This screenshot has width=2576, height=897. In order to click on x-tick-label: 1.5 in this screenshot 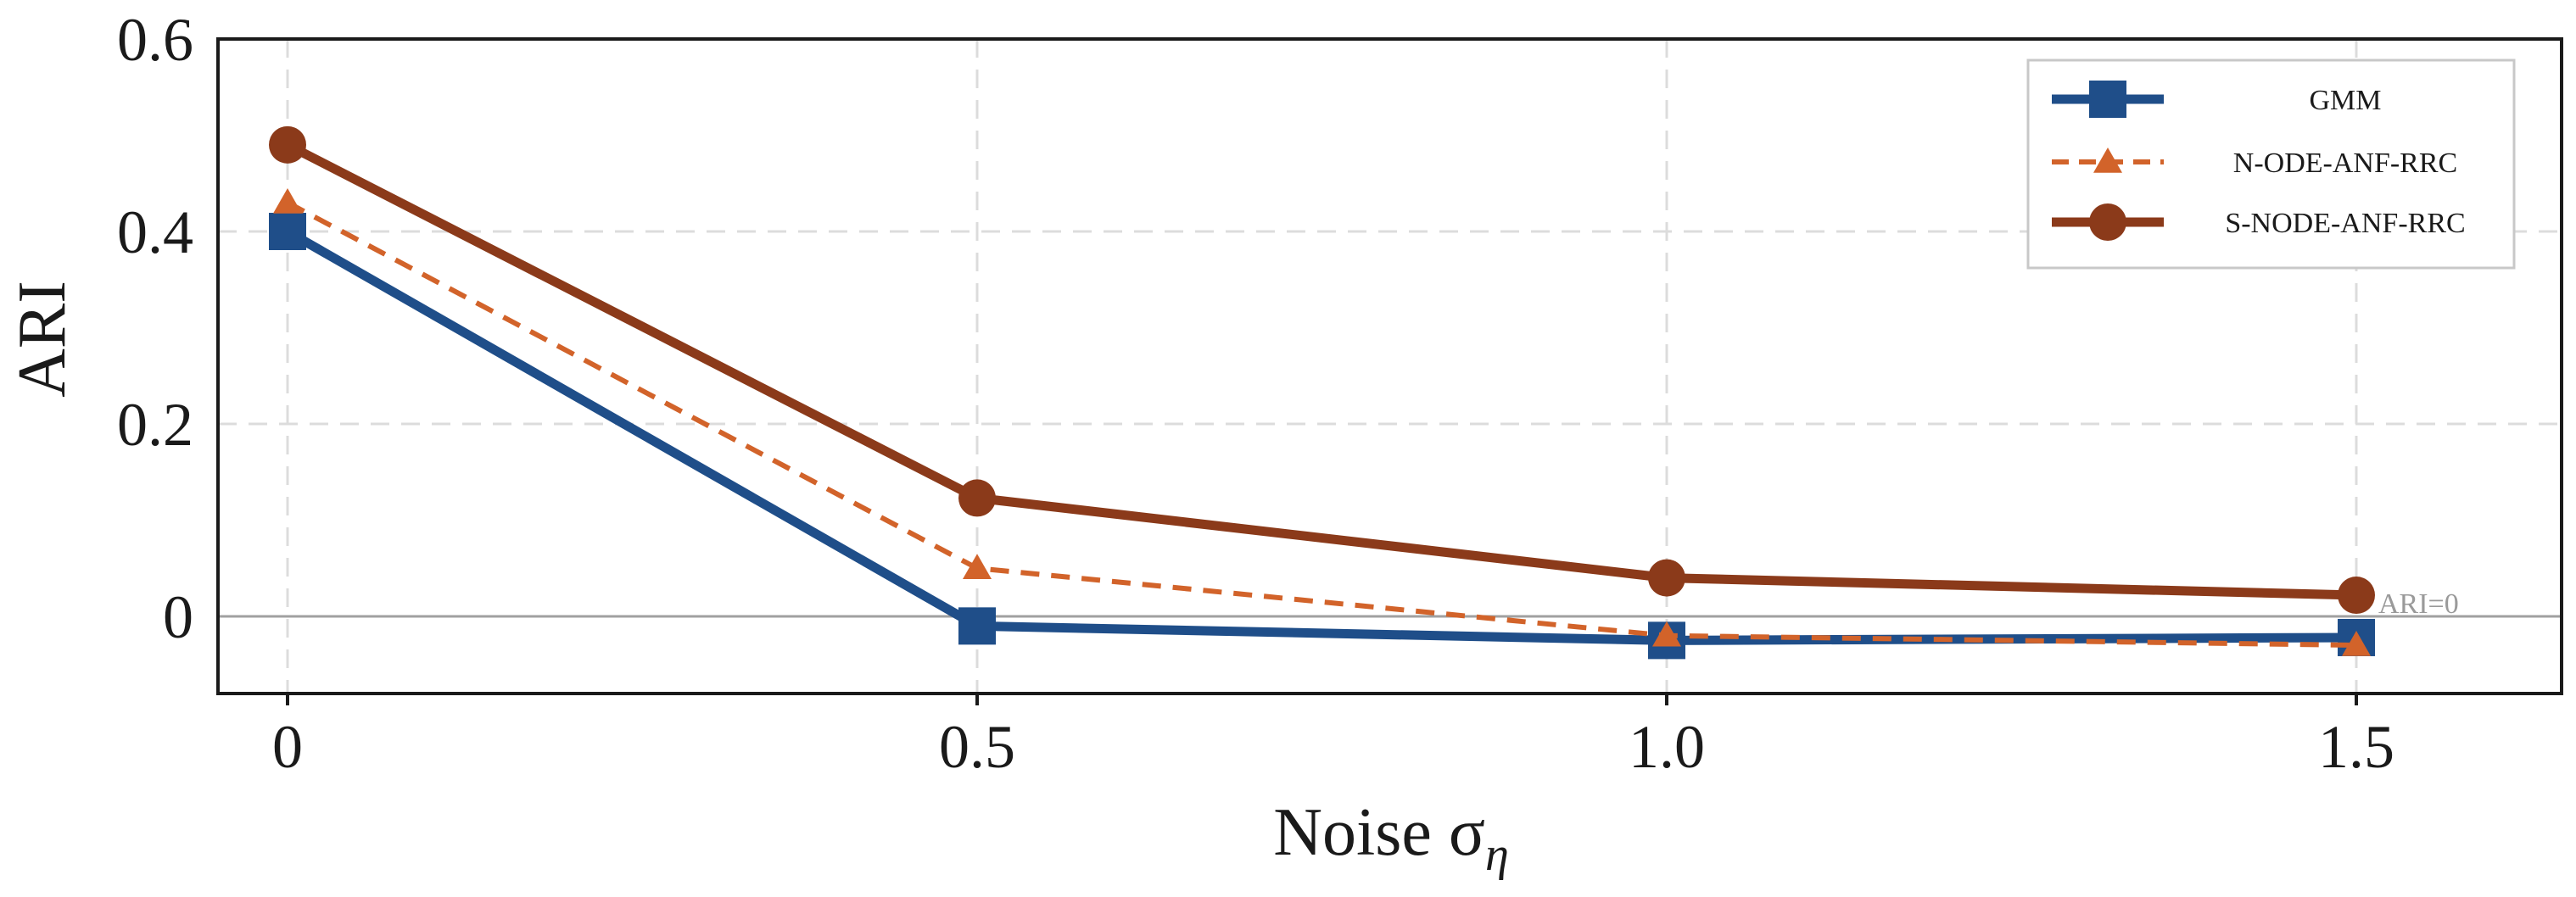, I will do `click(2356, 747)`.